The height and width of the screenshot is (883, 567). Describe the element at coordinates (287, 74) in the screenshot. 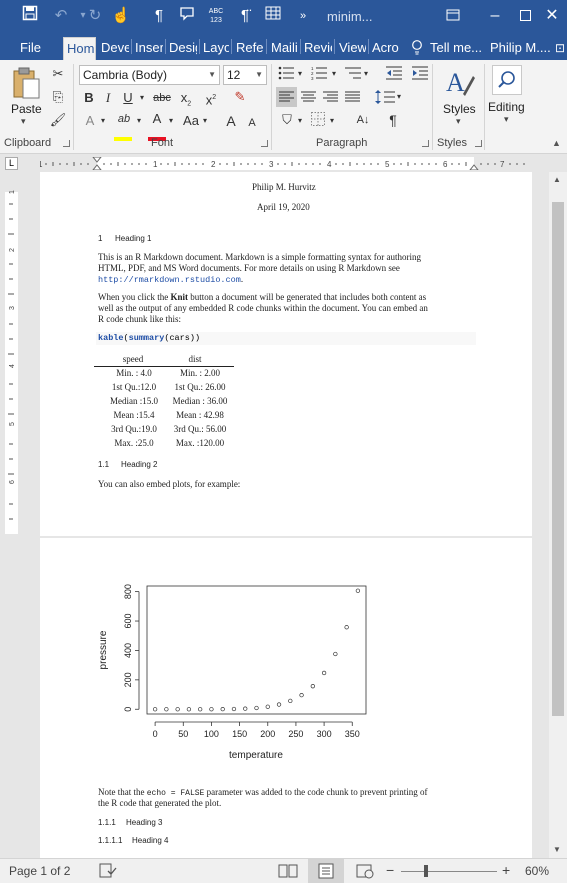

I see `bullets-icon` at that location.